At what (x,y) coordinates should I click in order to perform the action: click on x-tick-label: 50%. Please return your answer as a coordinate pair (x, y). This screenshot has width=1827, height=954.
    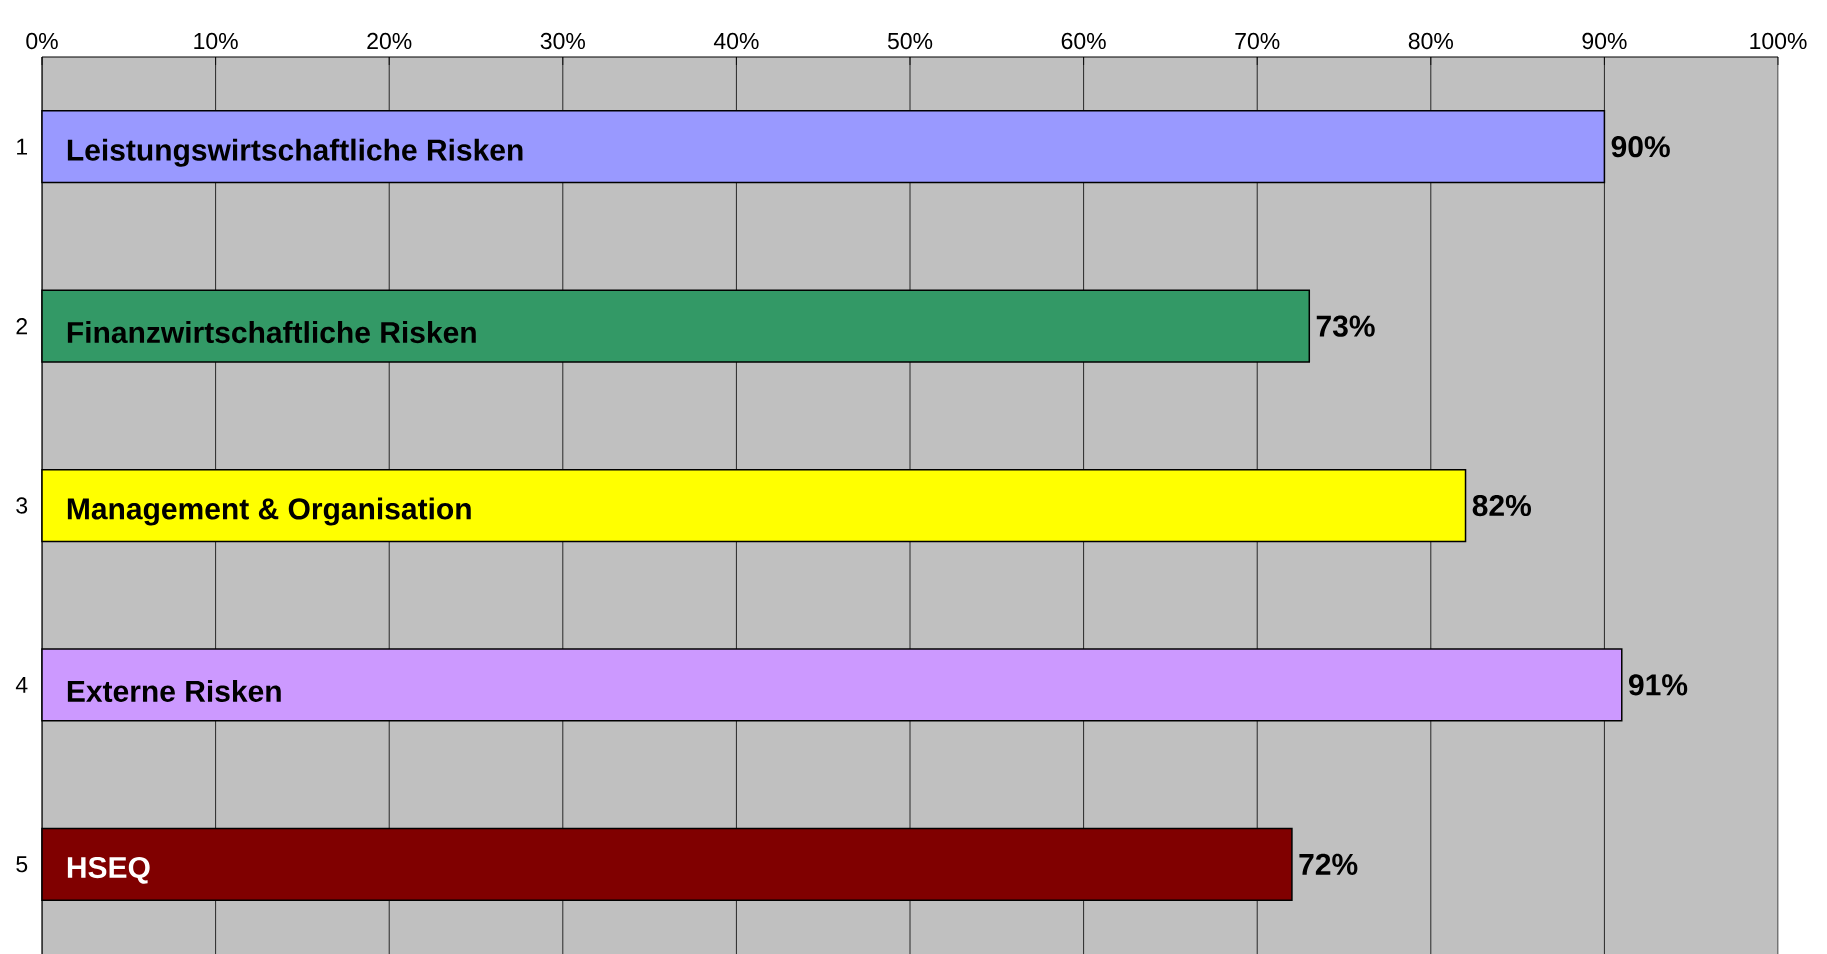
    Looking at the image, I should click on (910, 41).